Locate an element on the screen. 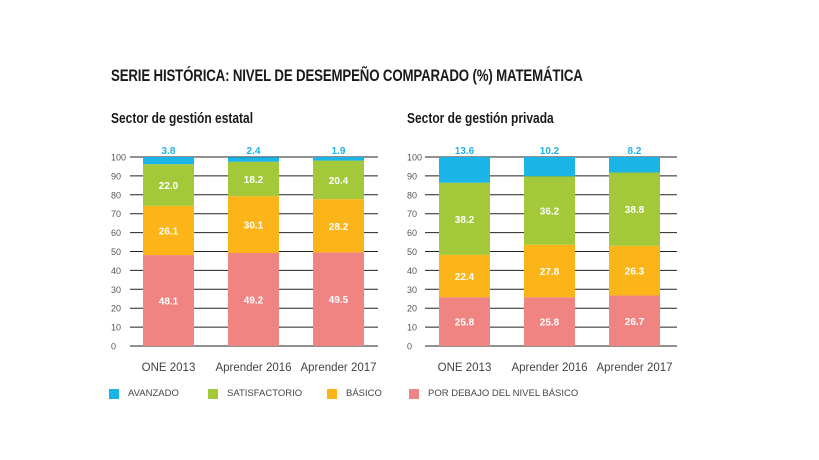  data-label: 38.2 is located at coordinates (465, 220).